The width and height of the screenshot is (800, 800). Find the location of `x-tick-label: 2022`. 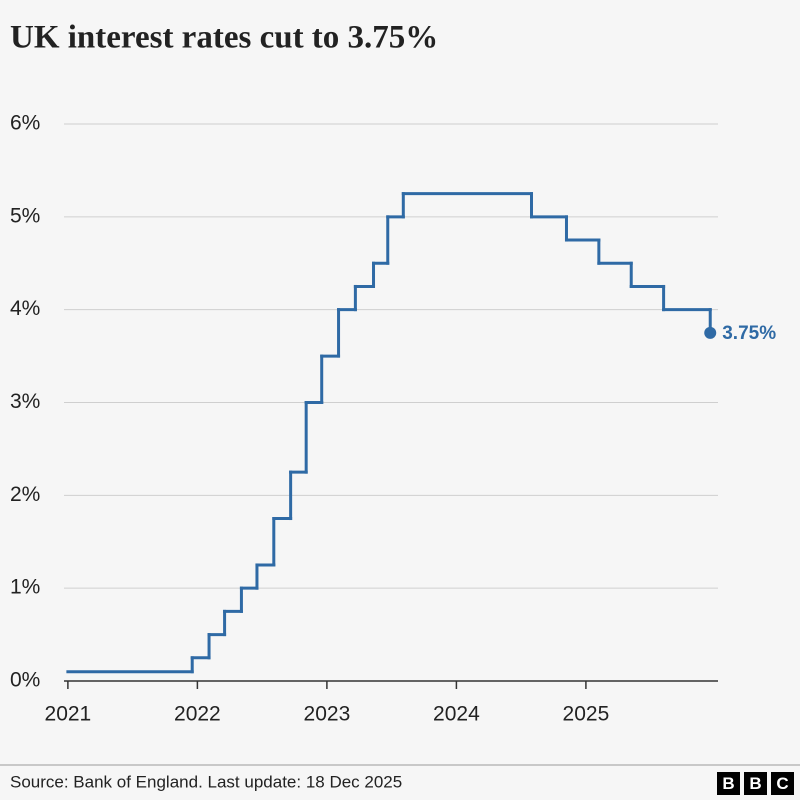

x-tick-label: 2022 is located at coordinates (197, 714).